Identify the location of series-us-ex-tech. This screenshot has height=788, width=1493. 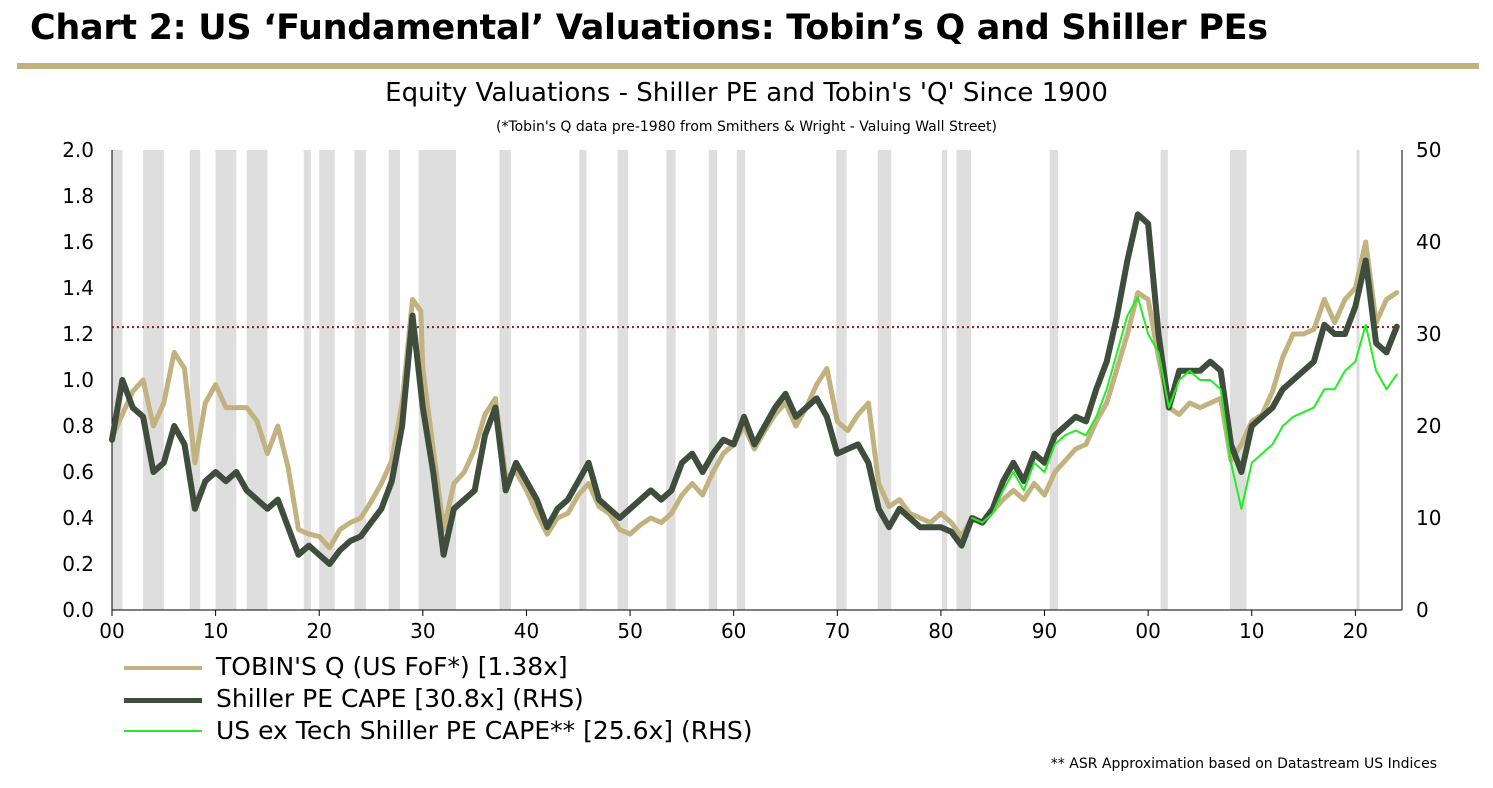
(1184, 410).